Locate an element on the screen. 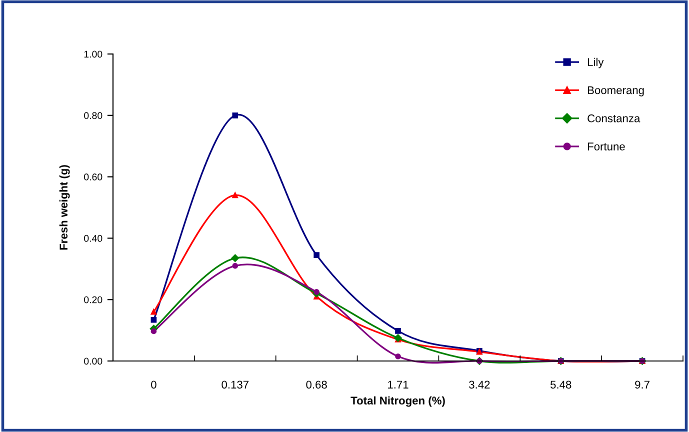  y-axis-title: Fresh weight (g) is located at coordinates (64, 207).